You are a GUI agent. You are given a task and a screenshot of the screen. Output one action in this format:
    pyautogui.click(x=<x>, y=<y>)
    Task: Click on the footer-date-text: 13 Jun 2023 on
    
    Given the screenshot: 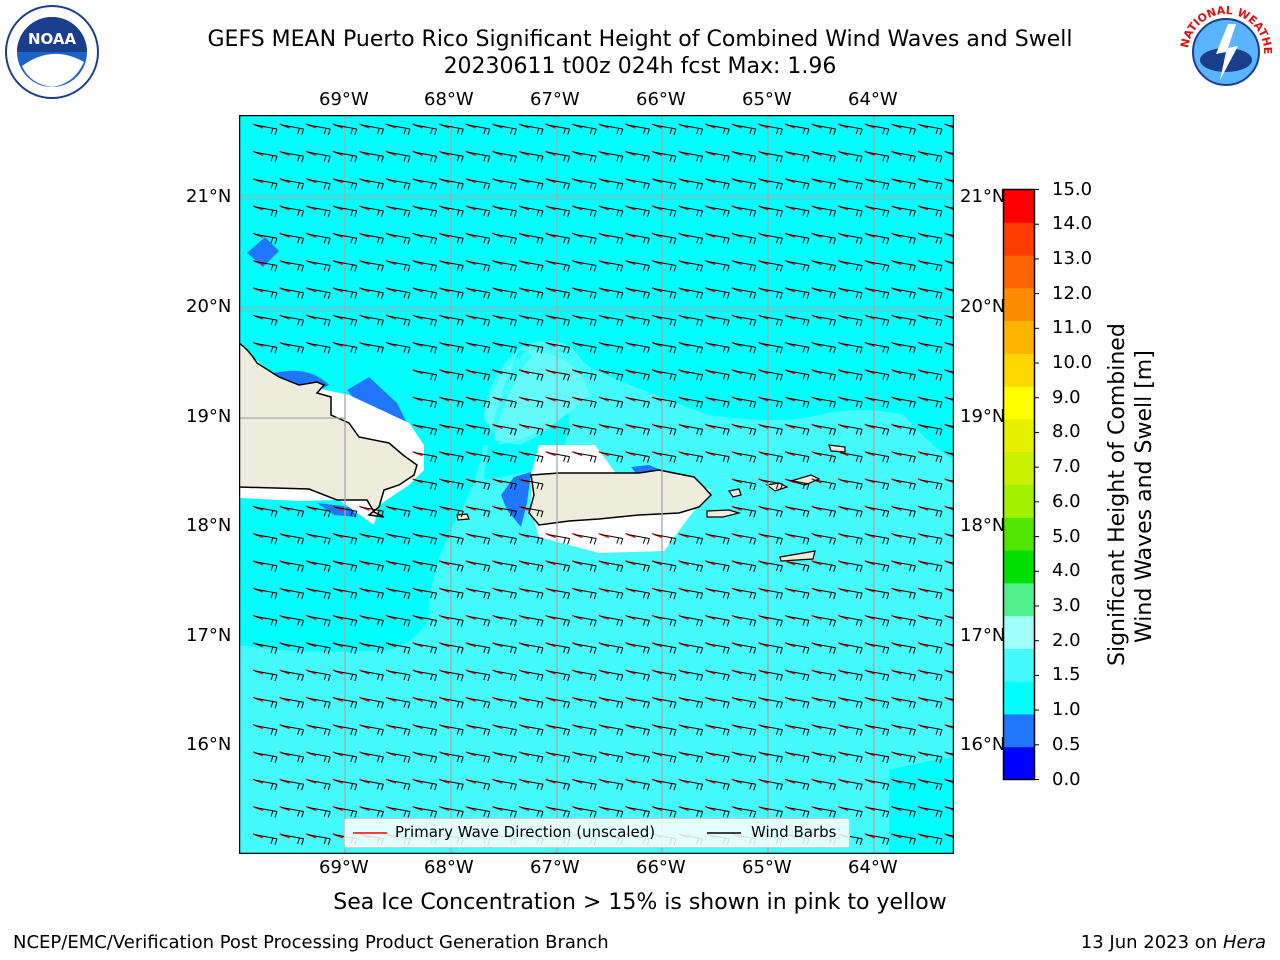 What is the action you would take?
    pyautogui.click(x=1151, y=942)
    